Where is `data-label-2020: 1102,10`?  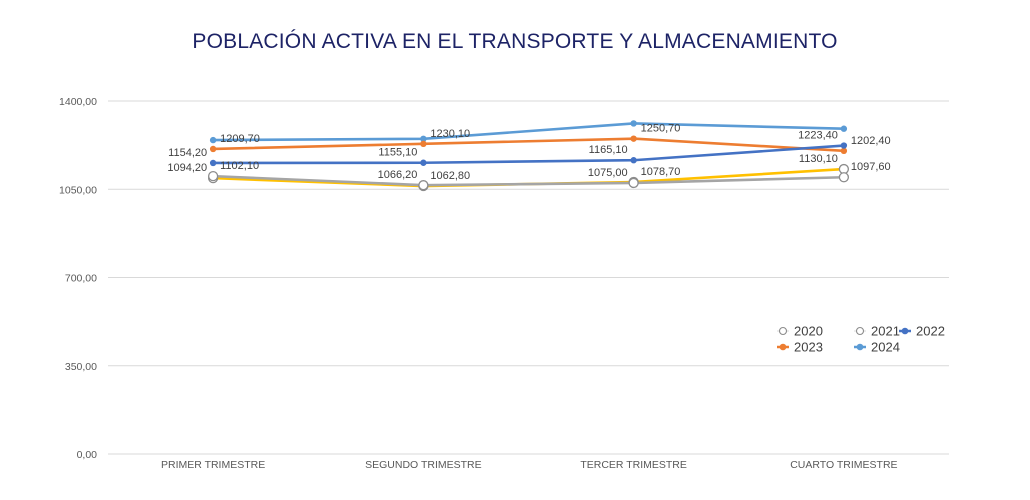
data-label-2020: 1102,10 is located at coordinates (239, 166).